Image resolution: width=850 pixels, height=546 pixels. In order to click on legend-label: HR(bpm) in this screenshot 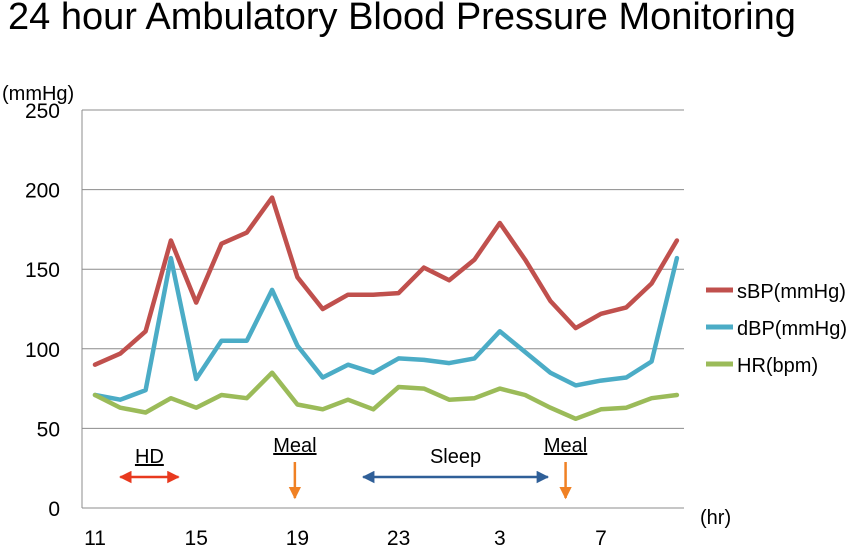, I will do `click(777, 366)`.